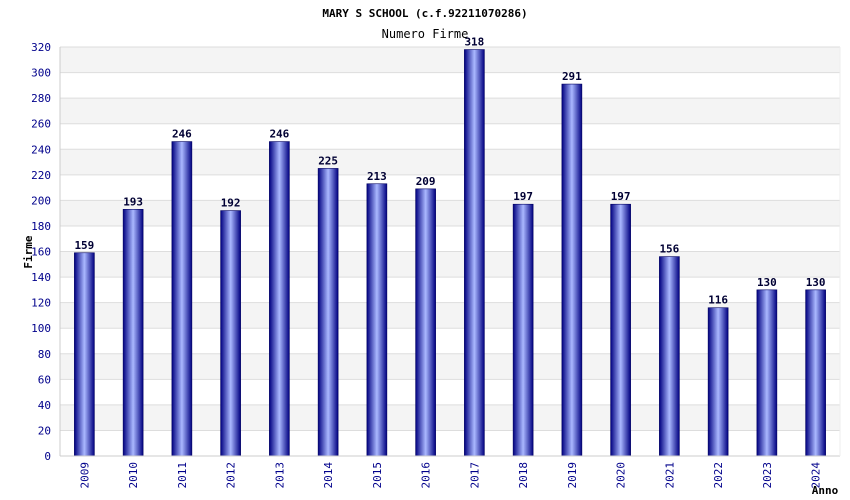  Describe the element at coordinates (133, 475) in the screenshot. I see `x-tick-label: 2010` at that location.